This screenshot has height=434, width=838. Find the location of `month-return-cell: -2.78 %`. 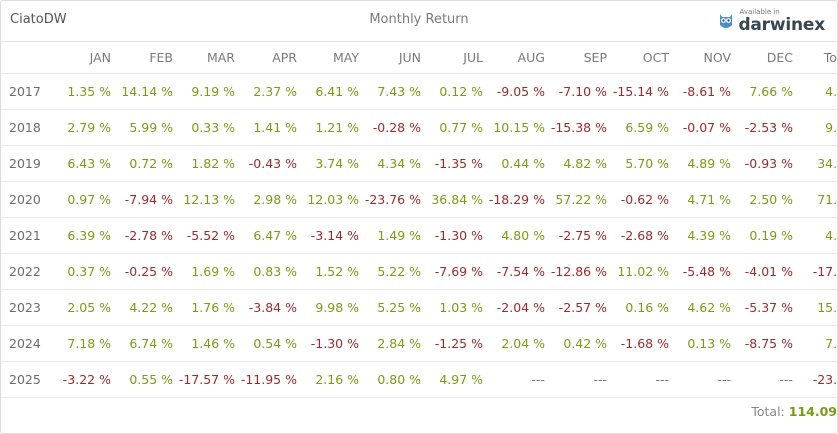

month-return-cell: -2.78 % is located at coordinates (142, 235).